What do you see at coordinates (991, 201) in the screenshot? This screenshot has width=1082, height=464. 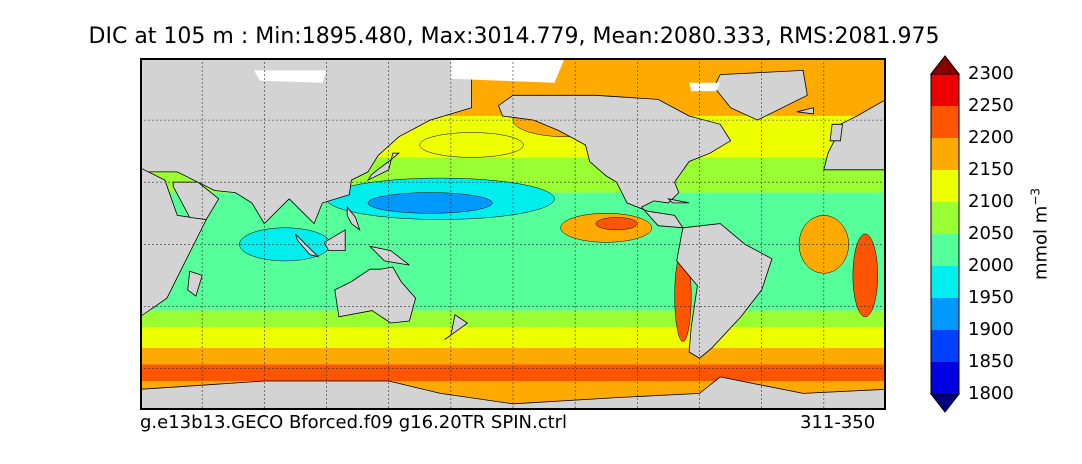 I see `colorbar-tick-label: 2100` at bounding box center [991, 201].